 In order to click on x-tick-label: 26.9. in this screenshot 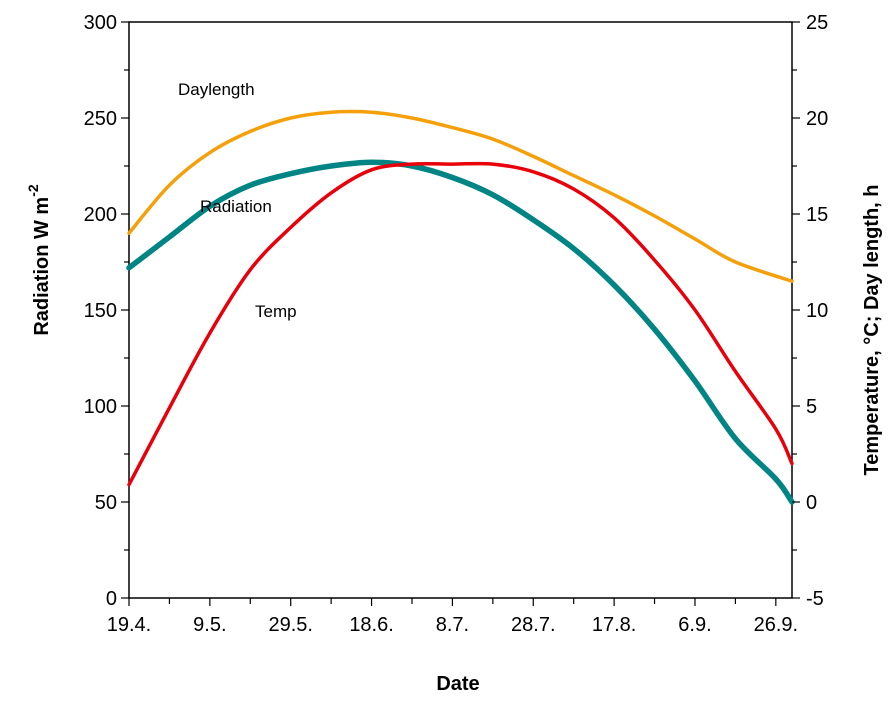, I will do `click(776, 625)`.